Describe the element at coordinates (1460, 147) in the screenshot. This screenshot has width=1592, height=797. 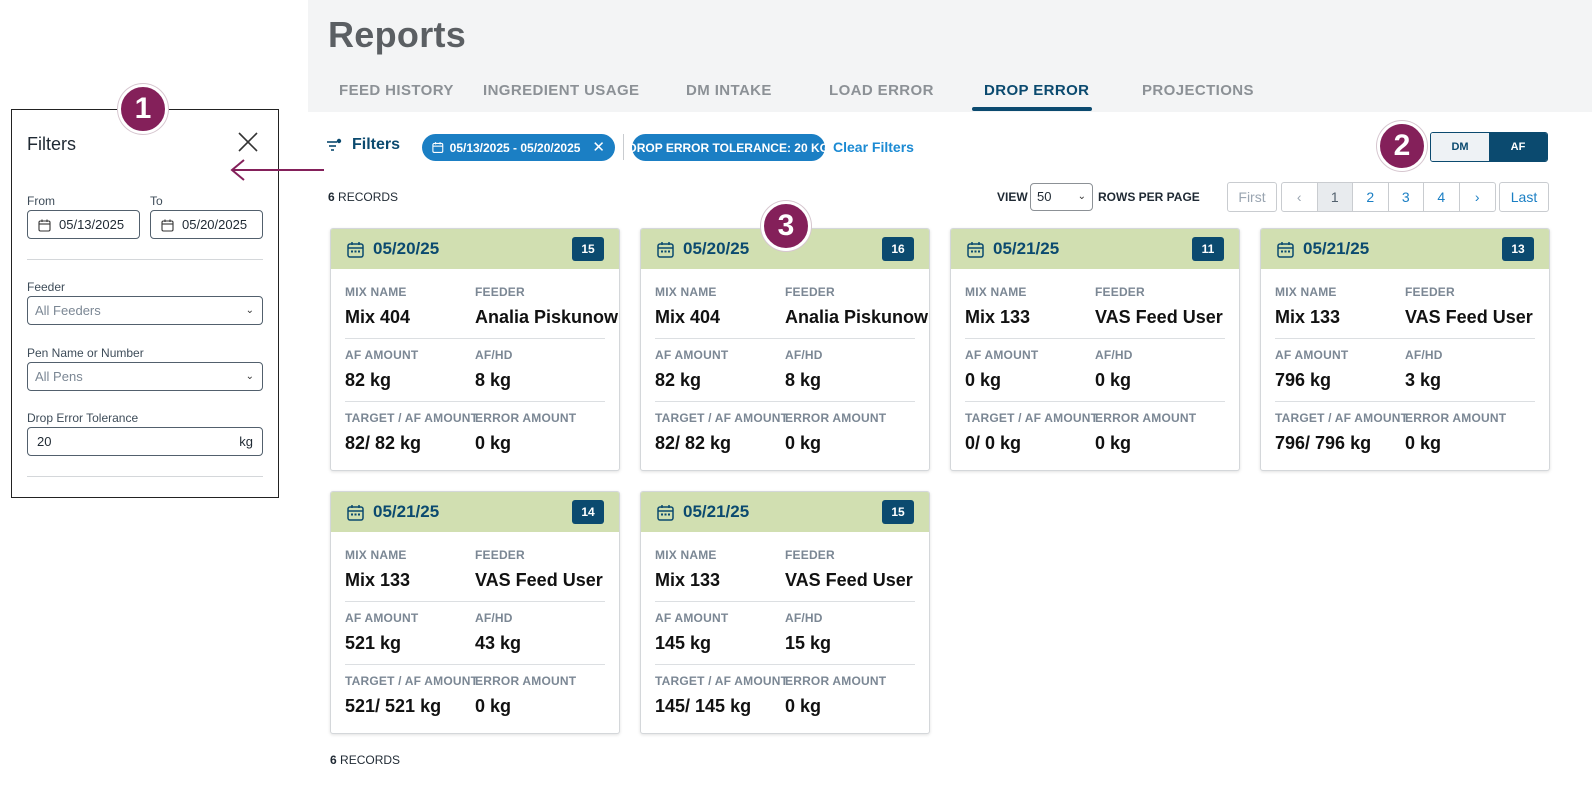
I see `dm-button: DM` at that location.